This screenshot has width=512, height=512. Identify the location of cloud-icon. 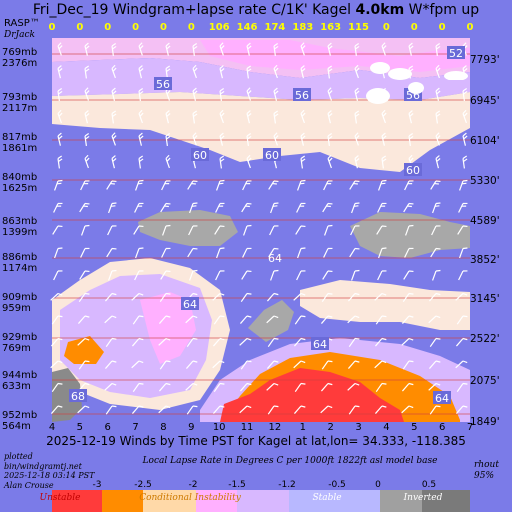
(416, 88).